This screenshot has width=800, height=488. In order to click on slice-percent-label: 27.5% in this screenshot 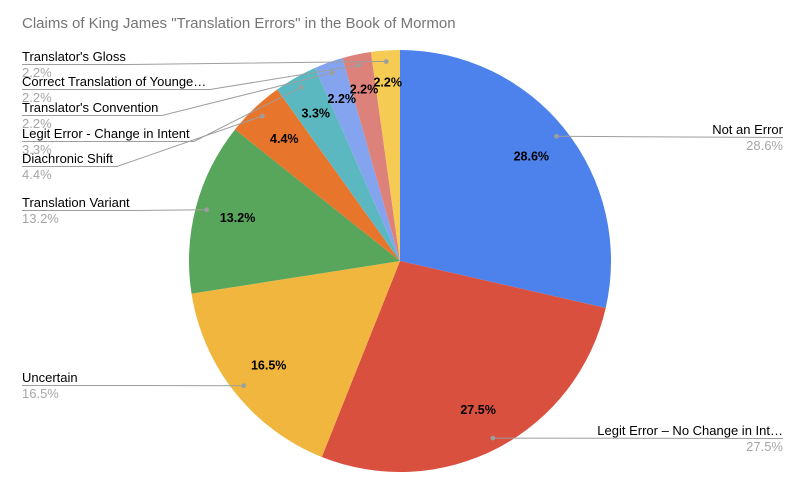, I will do `click(477, 410)`.